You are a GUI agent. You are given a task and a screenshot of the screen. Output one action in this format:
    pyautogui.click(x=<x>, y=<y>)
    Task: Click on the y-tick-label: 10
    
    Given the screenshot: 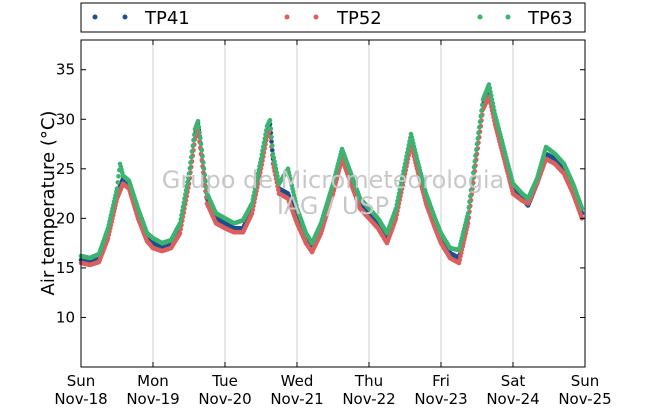 What is the action you would take?
    pyautogui.click(x=65, y=317)
    